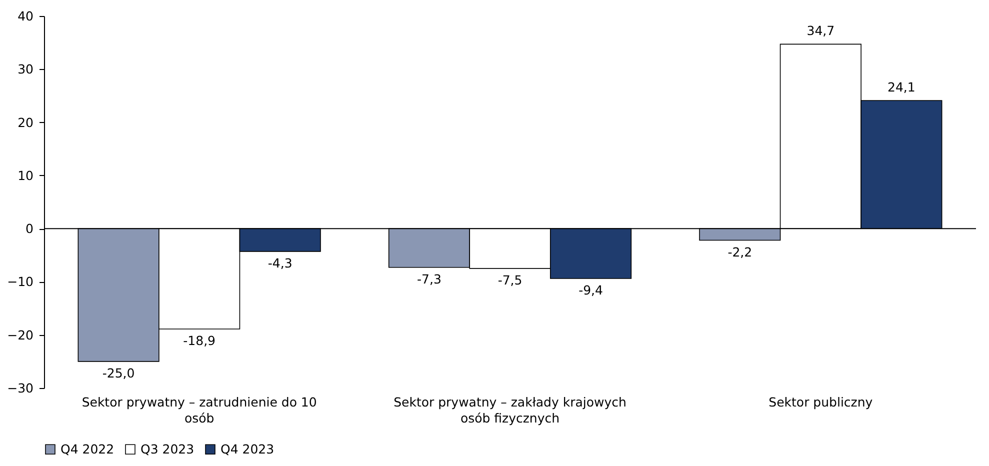  What do you see at coordinates (247, 448) in the screenshot?
I see `legend-label: Q4 2023` at bounding box center [247, 448].